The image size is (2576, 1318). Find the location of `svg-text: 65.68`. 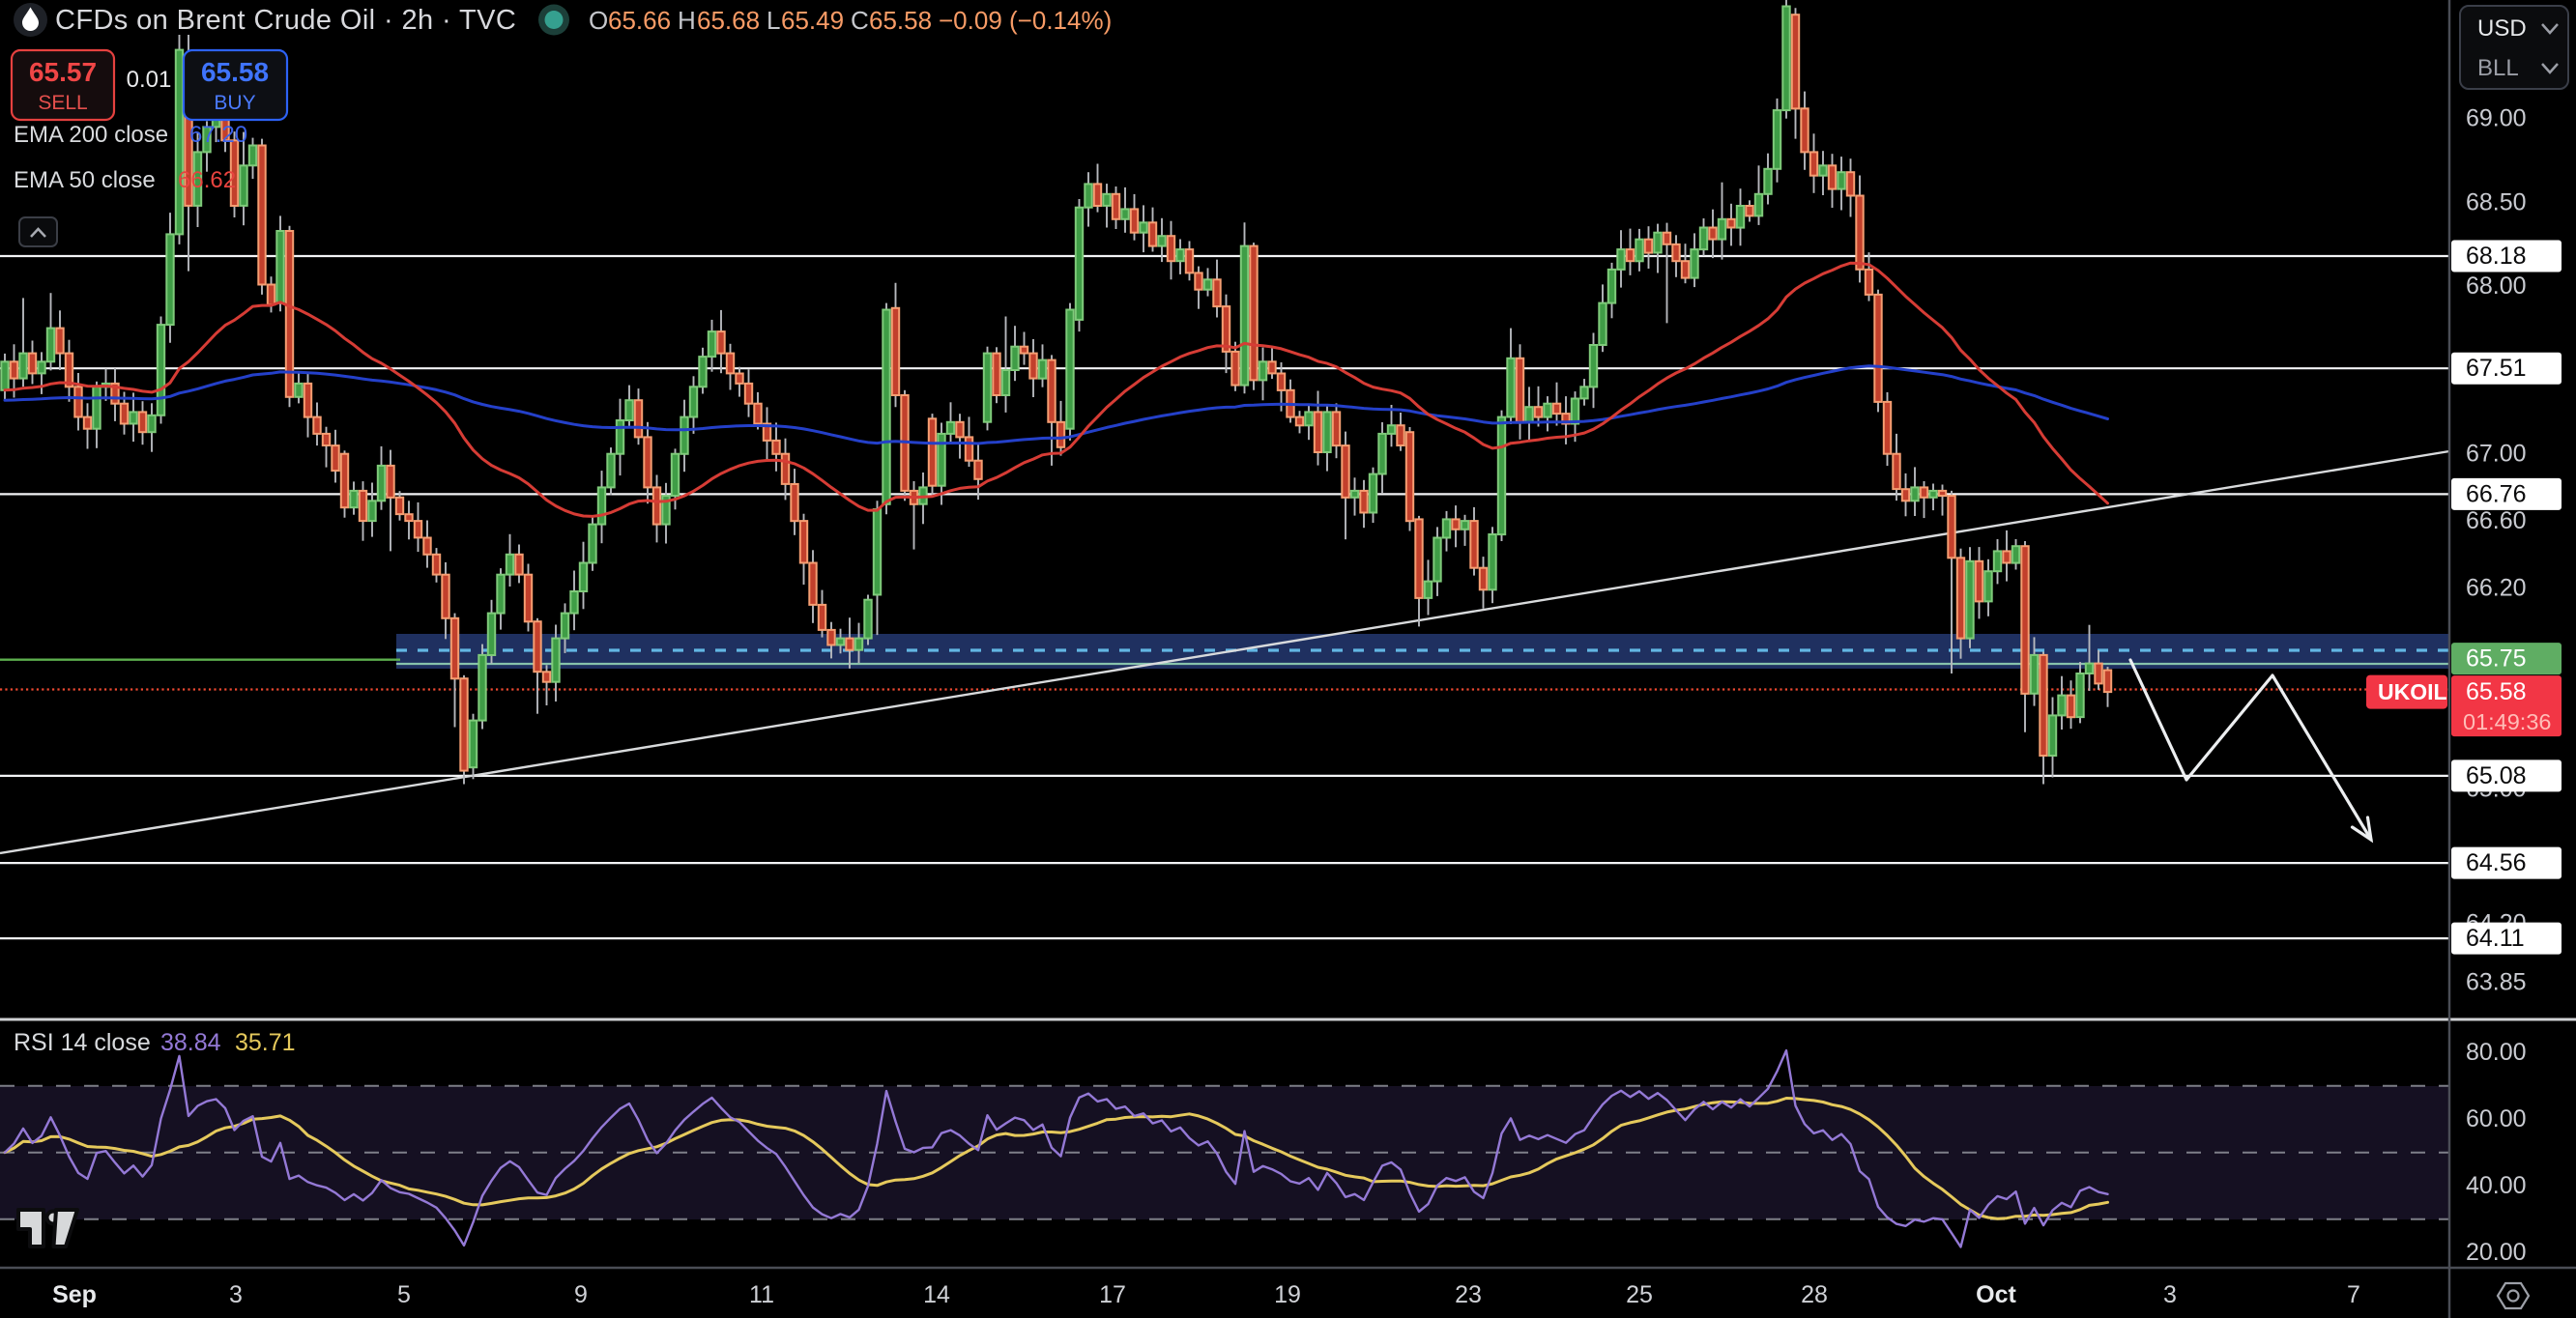

svg-text: 65.68 is located at coordinates (729, 20).